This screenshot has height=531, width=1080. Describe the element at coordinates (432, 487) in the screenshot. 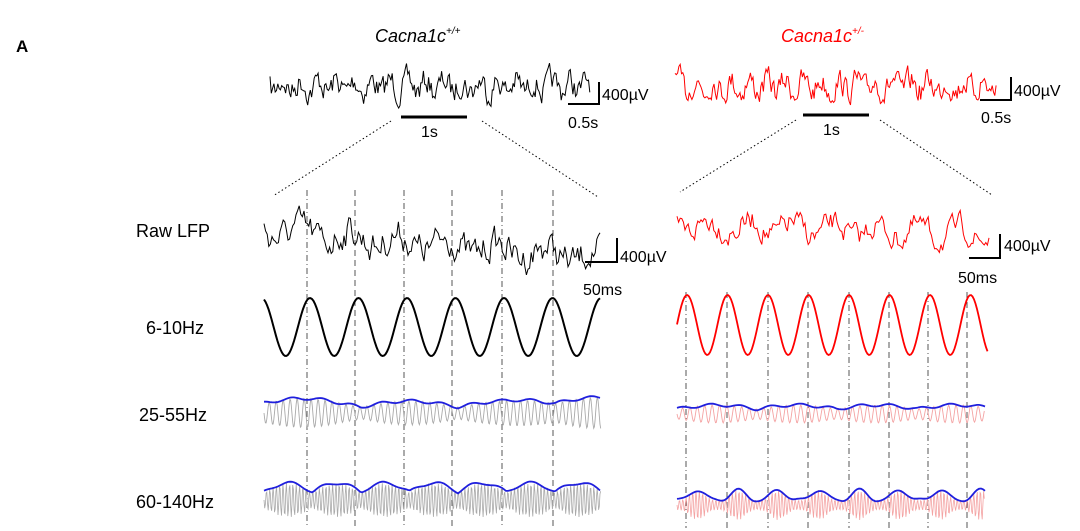

I see `fast-gamma-envelope-wt` at that location.